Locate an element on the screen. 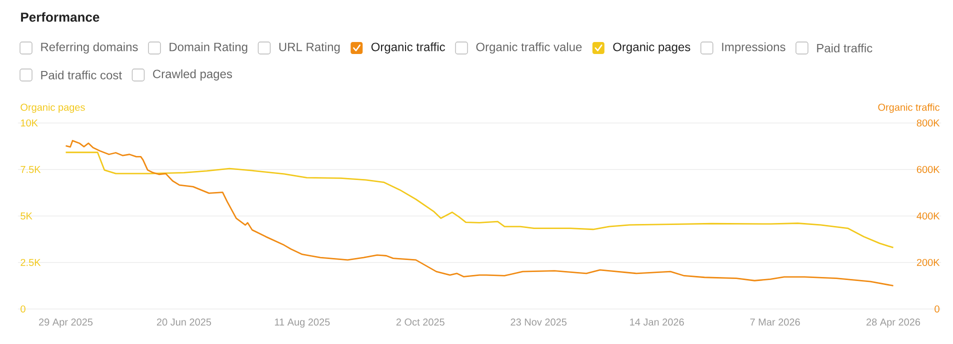 This screenshot has height=344, width=953. x-tick-label: 20 Jun 2025 is located at coordinates (184, 322).